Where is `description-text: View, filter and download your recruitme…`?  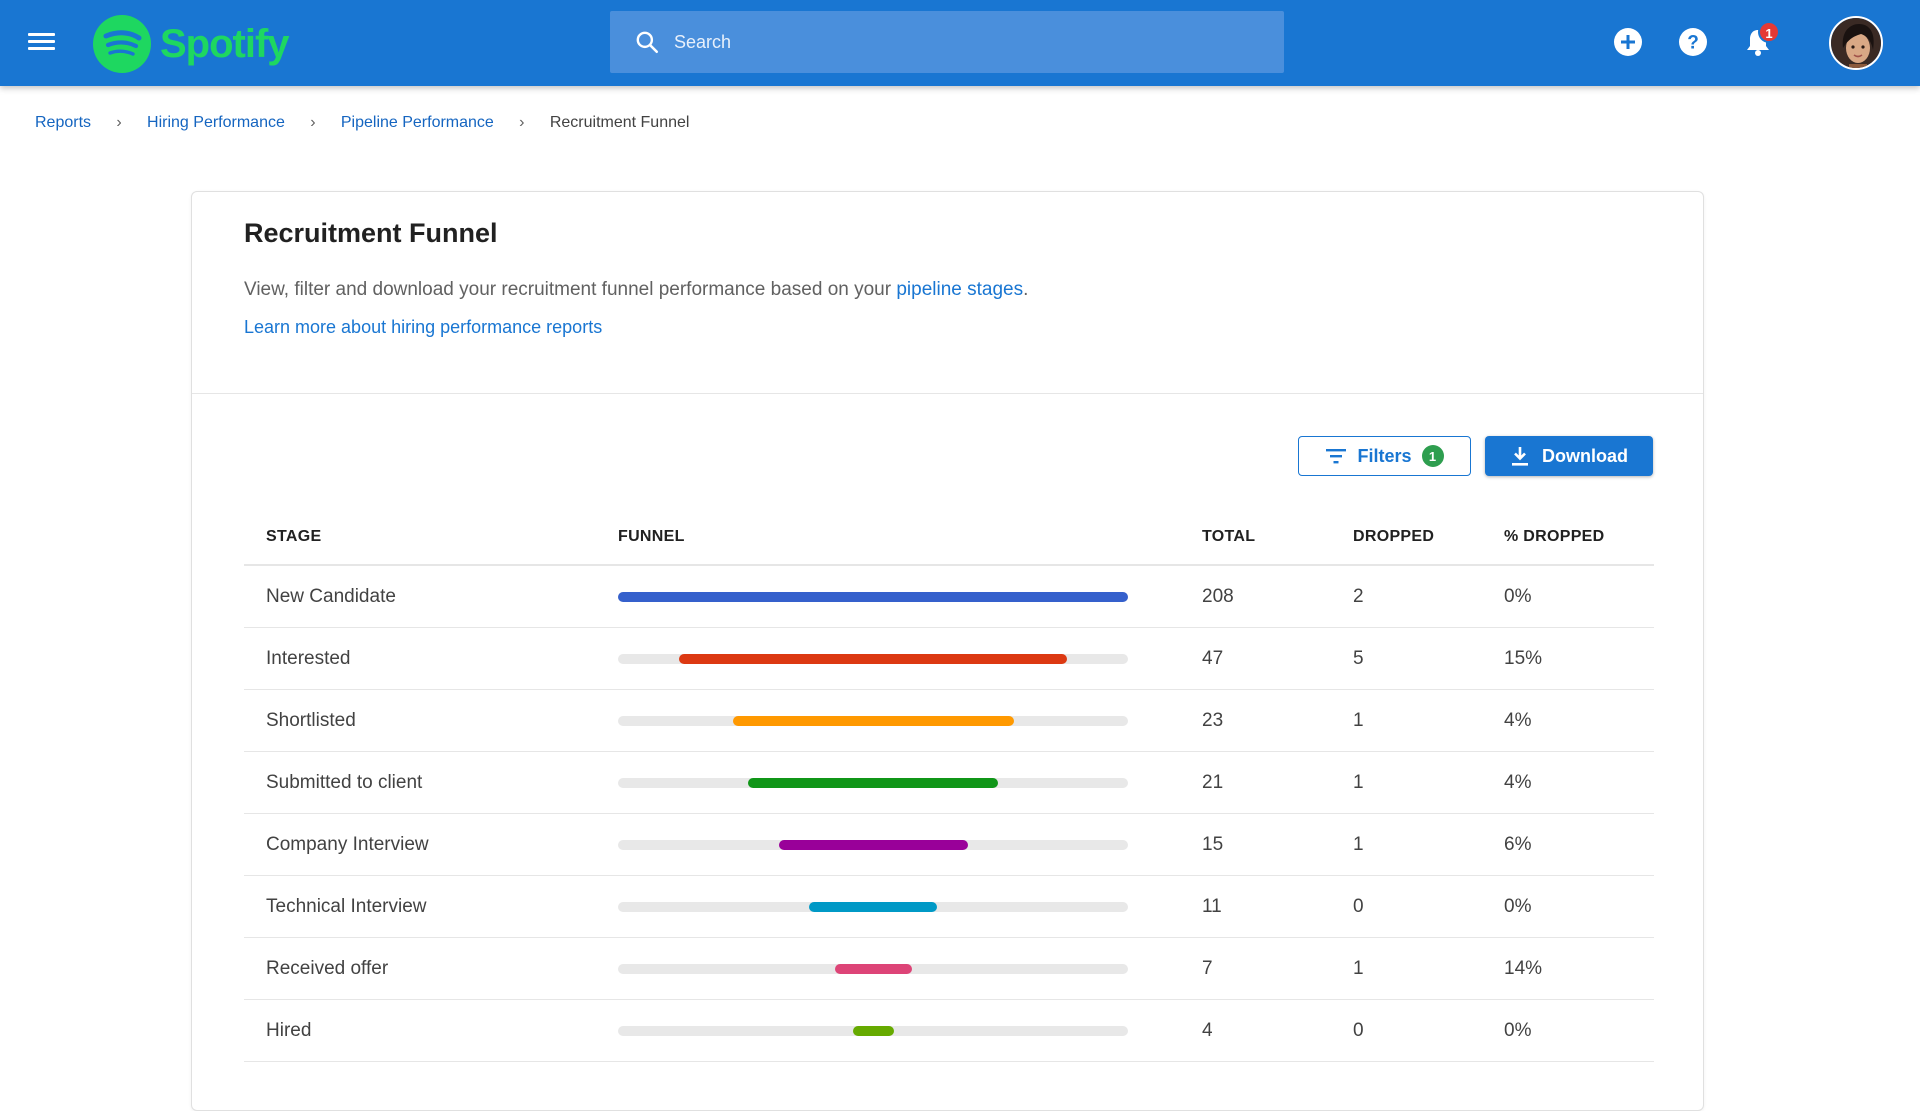
description-text: View, filter and download your recruitme… is located at coordinates (570, 289).